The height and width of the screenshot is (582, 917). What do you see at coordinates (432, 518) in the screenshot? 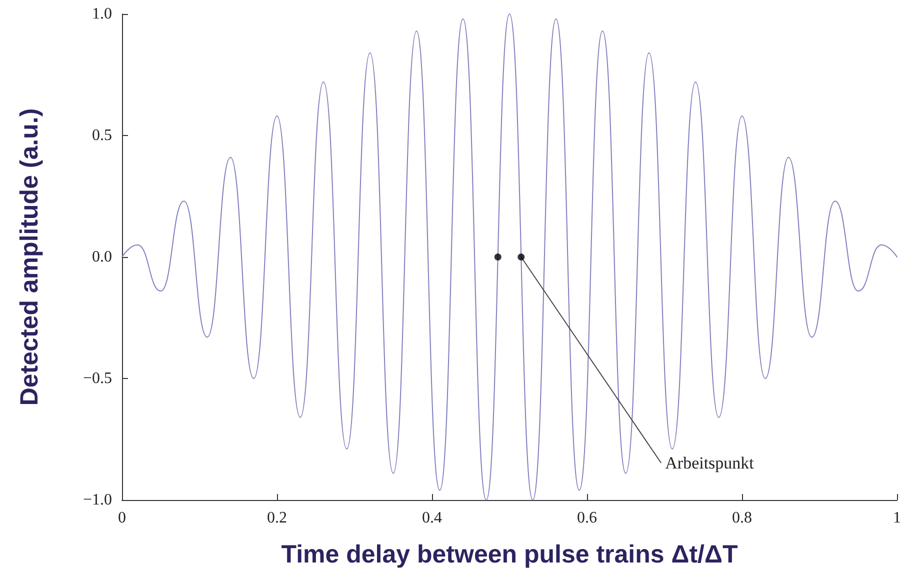
I see `x-tick-label: 0.4` at bounding box center [432, 518].